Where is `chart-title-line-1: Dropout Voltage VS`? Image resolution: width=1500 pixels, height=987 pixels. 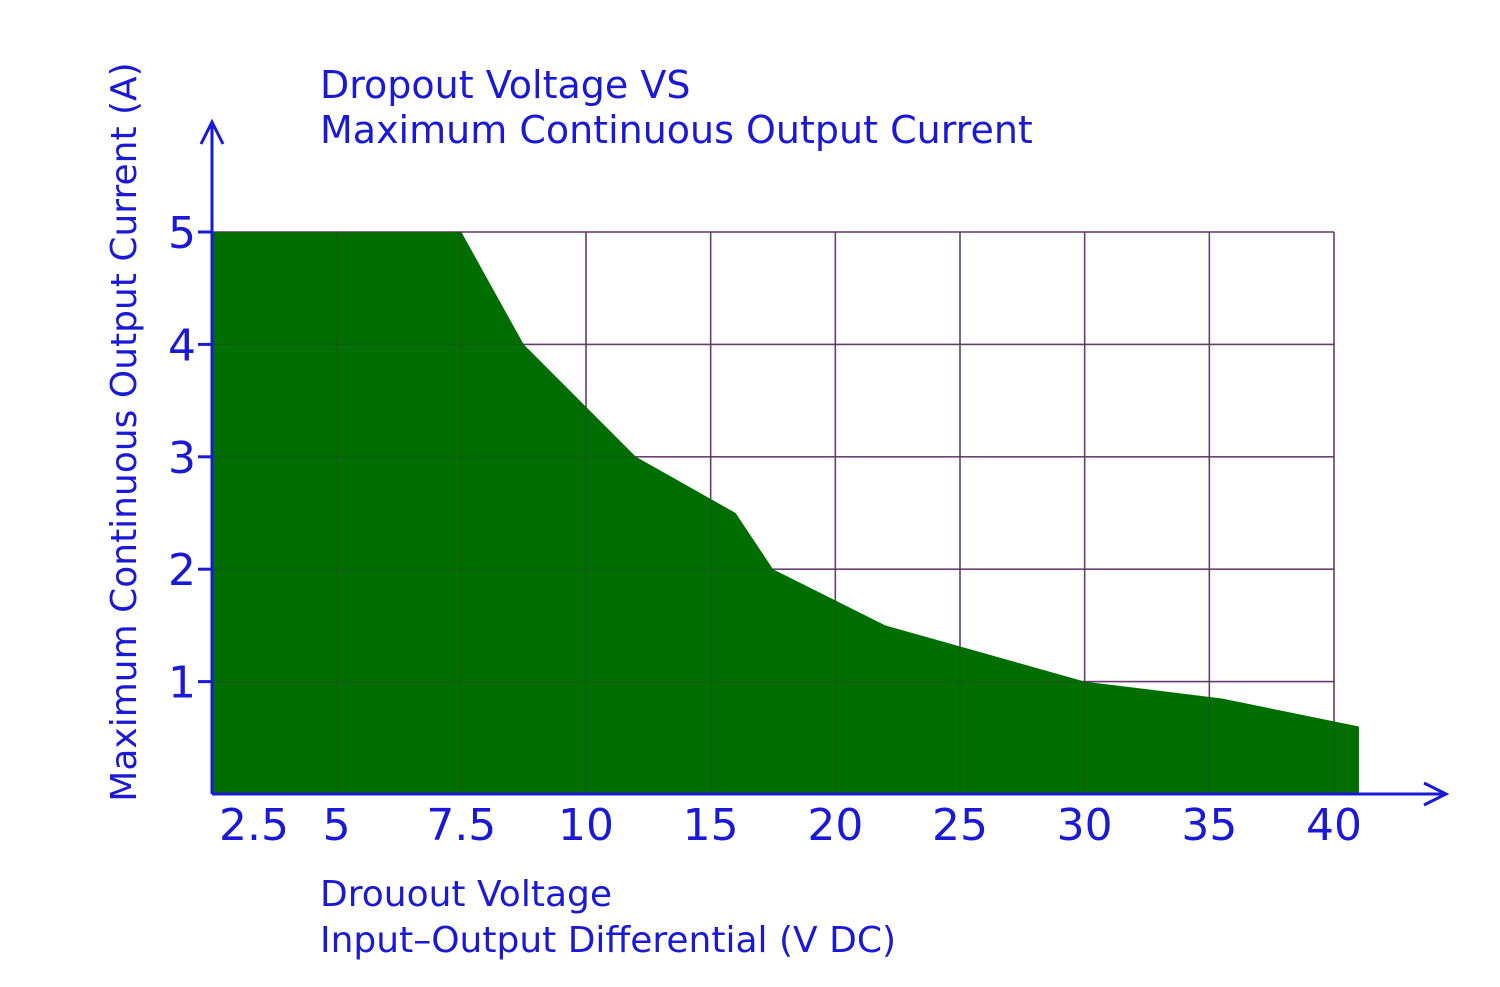
chart-title-line-1: Dropout Voltage VS is located at coordinates (505, 85).